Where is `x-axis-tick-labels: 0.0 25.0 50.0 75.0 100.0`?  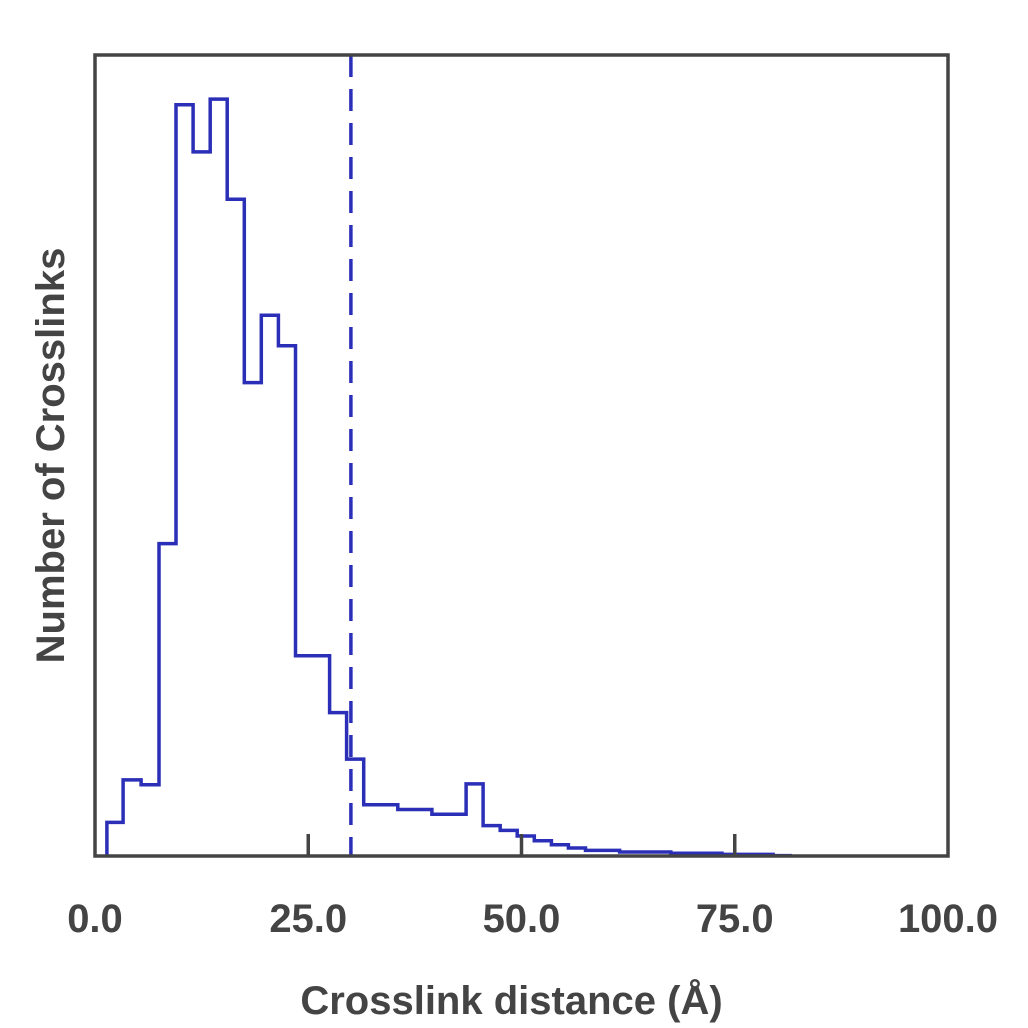
x-axis-tick-labels: 0.0 25.0 50.0 75.0 100.0 is located at coordinates (532, 919).